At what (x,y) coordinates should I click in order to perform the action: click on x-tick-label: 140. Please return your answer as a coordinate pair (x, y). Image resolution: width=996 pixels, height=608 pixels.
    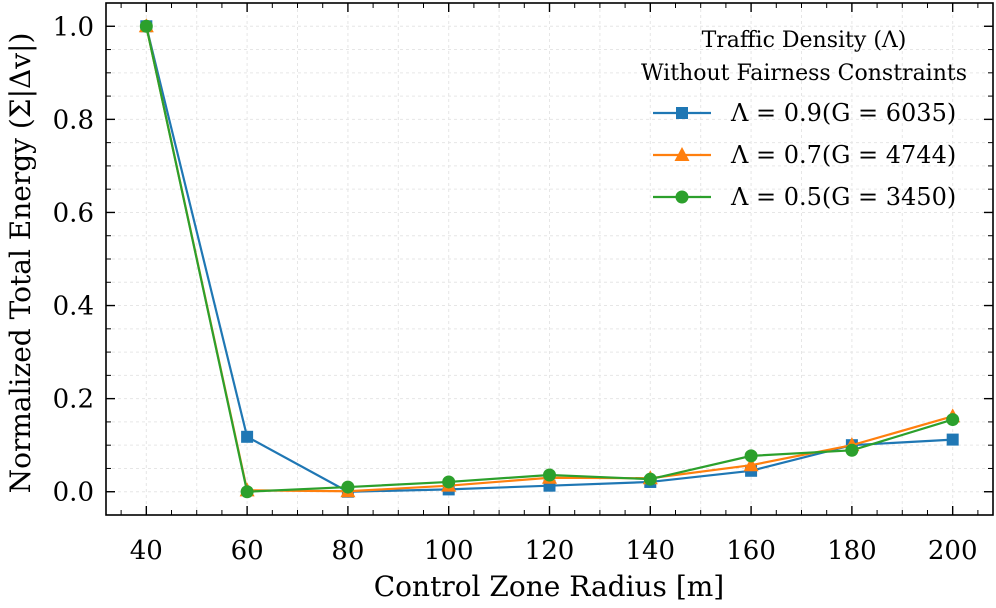
    Looking at the image, I should click on (650, 551).